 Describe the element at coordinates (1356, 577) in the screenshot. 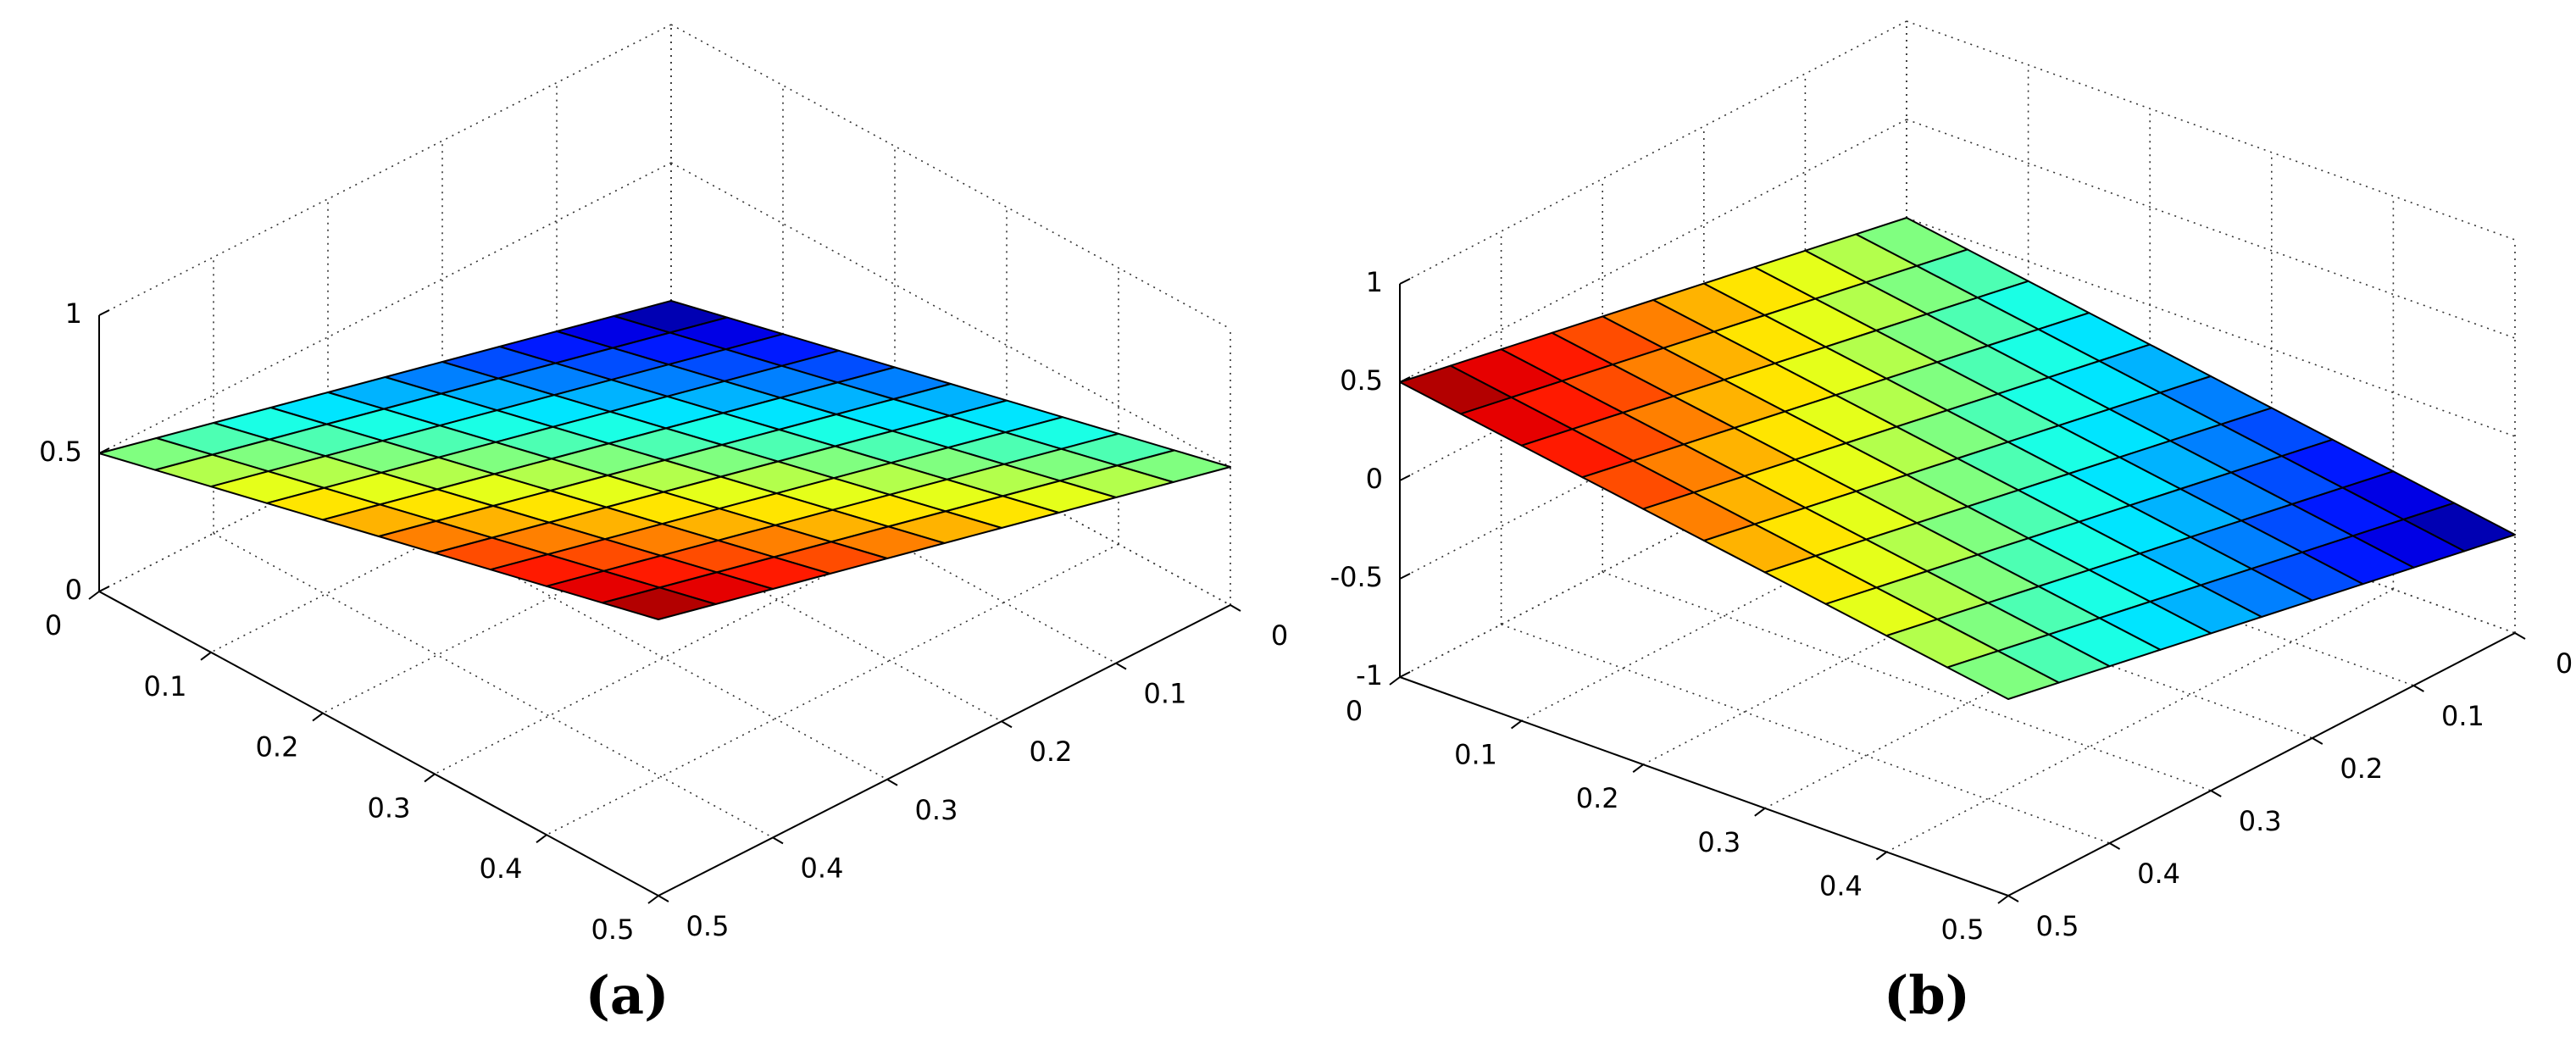

I see `z-tick-label: -0.5` at that location.